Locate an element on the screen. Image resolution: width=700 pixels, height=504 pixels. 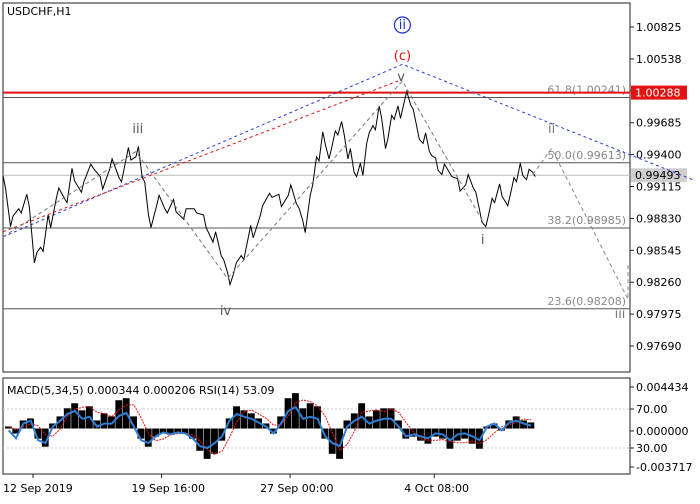
price-axis-tick-label: 0.98830 is located at coordinates (659, 218).